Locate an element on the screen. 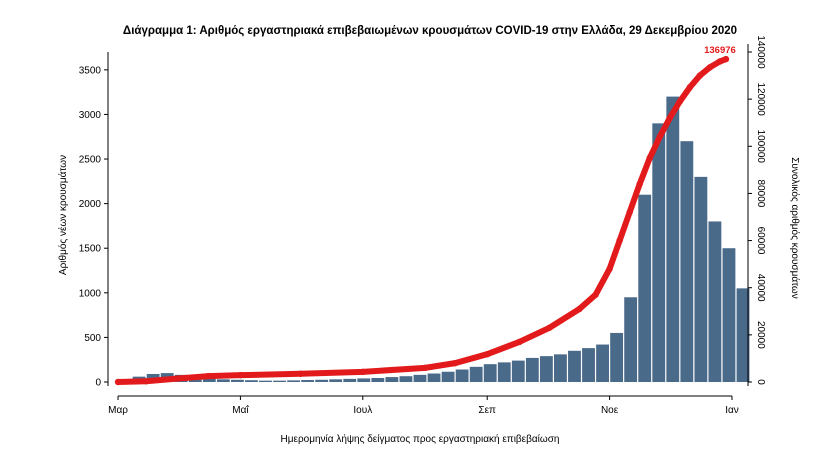 This screenshot has height=453, width=840. x-tick-label: Ιουλ is located at coordinates (362, 410).